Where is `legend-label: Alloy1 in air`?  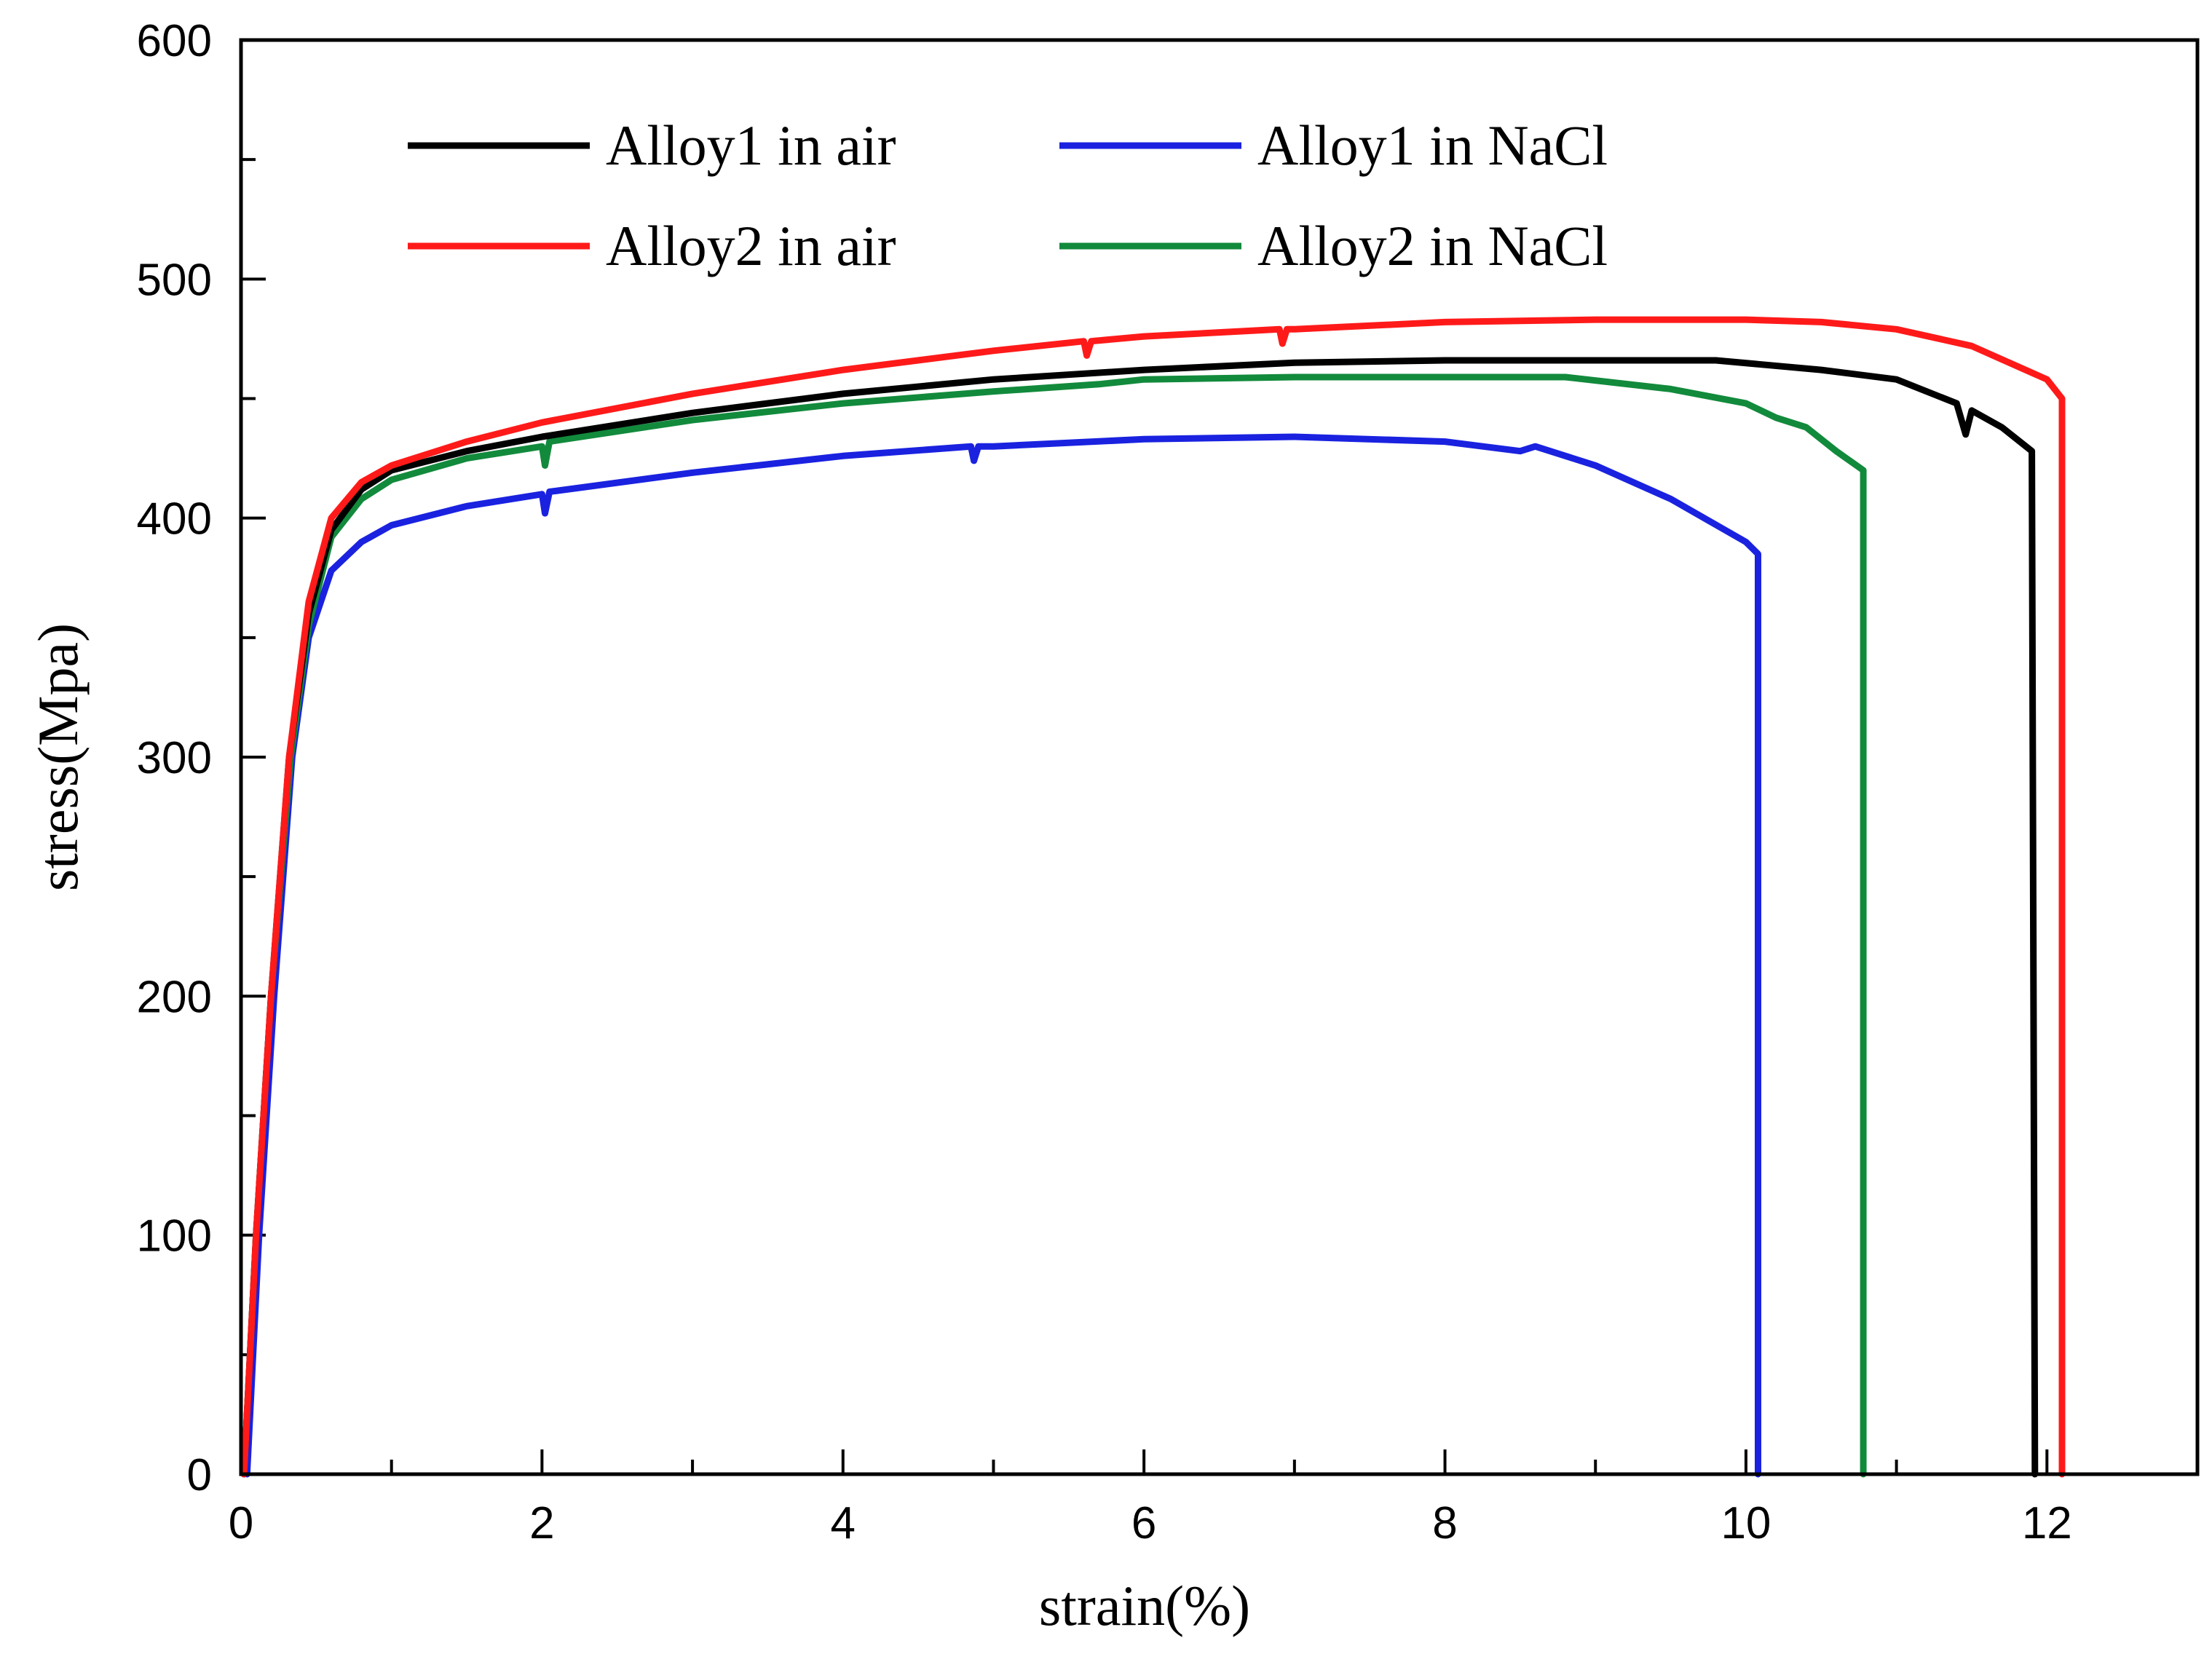 legend-label: Alloy1 in air is located at coordinates (751, 145).